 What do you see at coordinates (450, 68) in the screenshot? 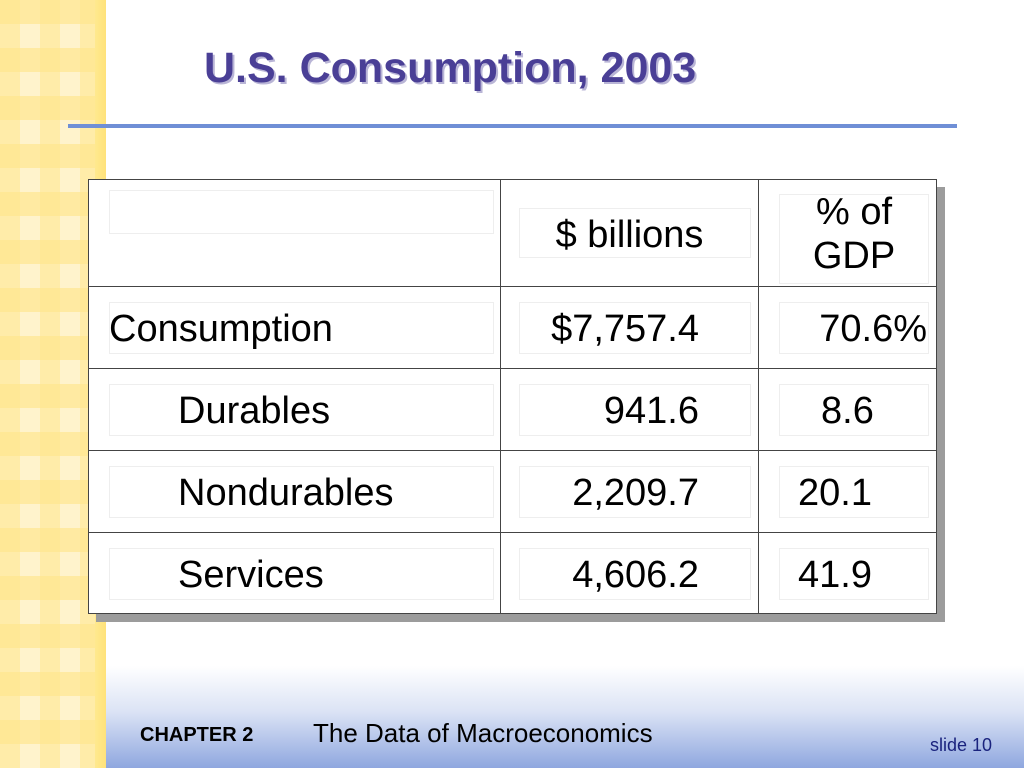
I see `slide-title: U.S. Consumption, 2003` at bounding box center [450, 68].